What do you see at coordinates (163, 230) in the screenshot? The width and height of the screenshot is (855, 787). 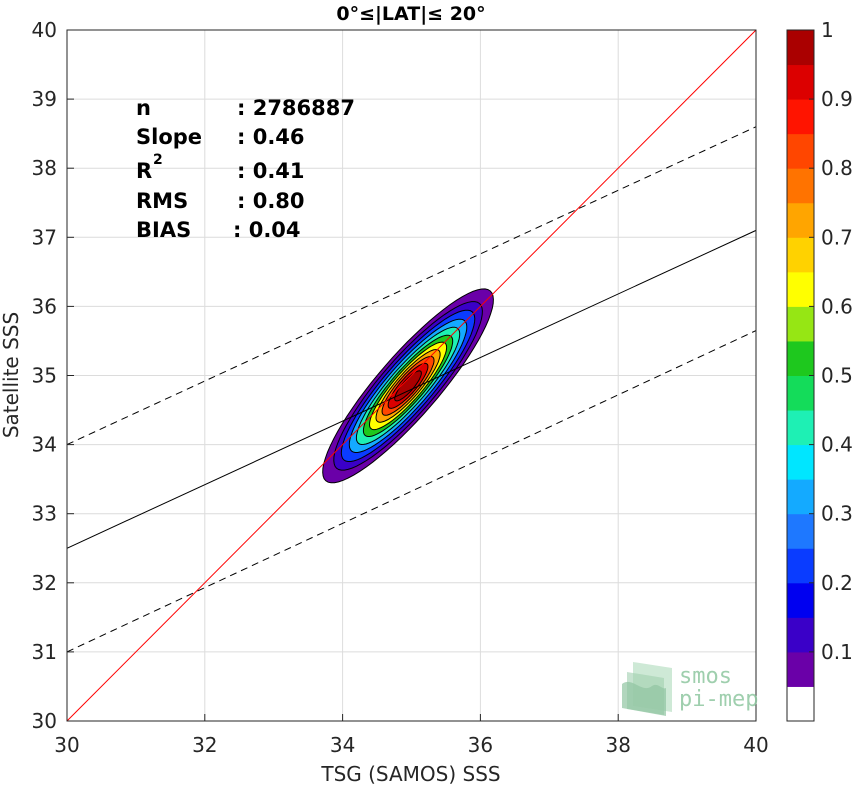 I see `stat-bias-label: BIAS` at bounding box center [163, 230].